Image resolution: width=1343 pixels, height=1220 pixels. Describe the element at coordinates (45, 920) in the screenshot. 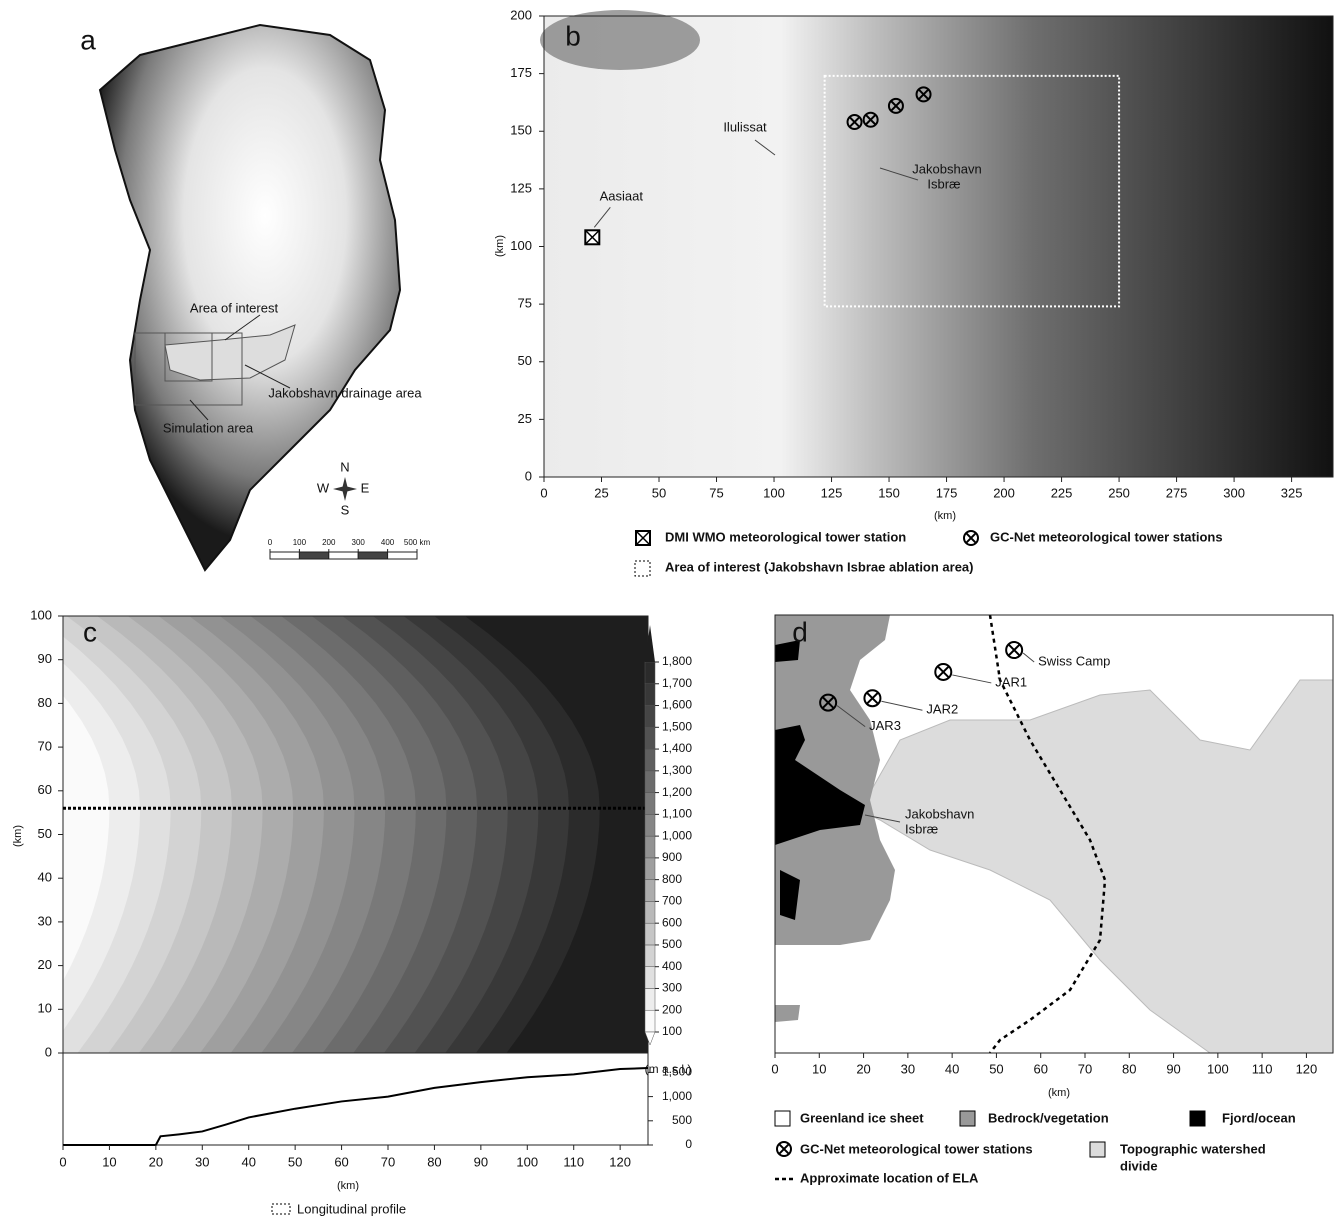

I see `y-tick-label: 30` at that location.